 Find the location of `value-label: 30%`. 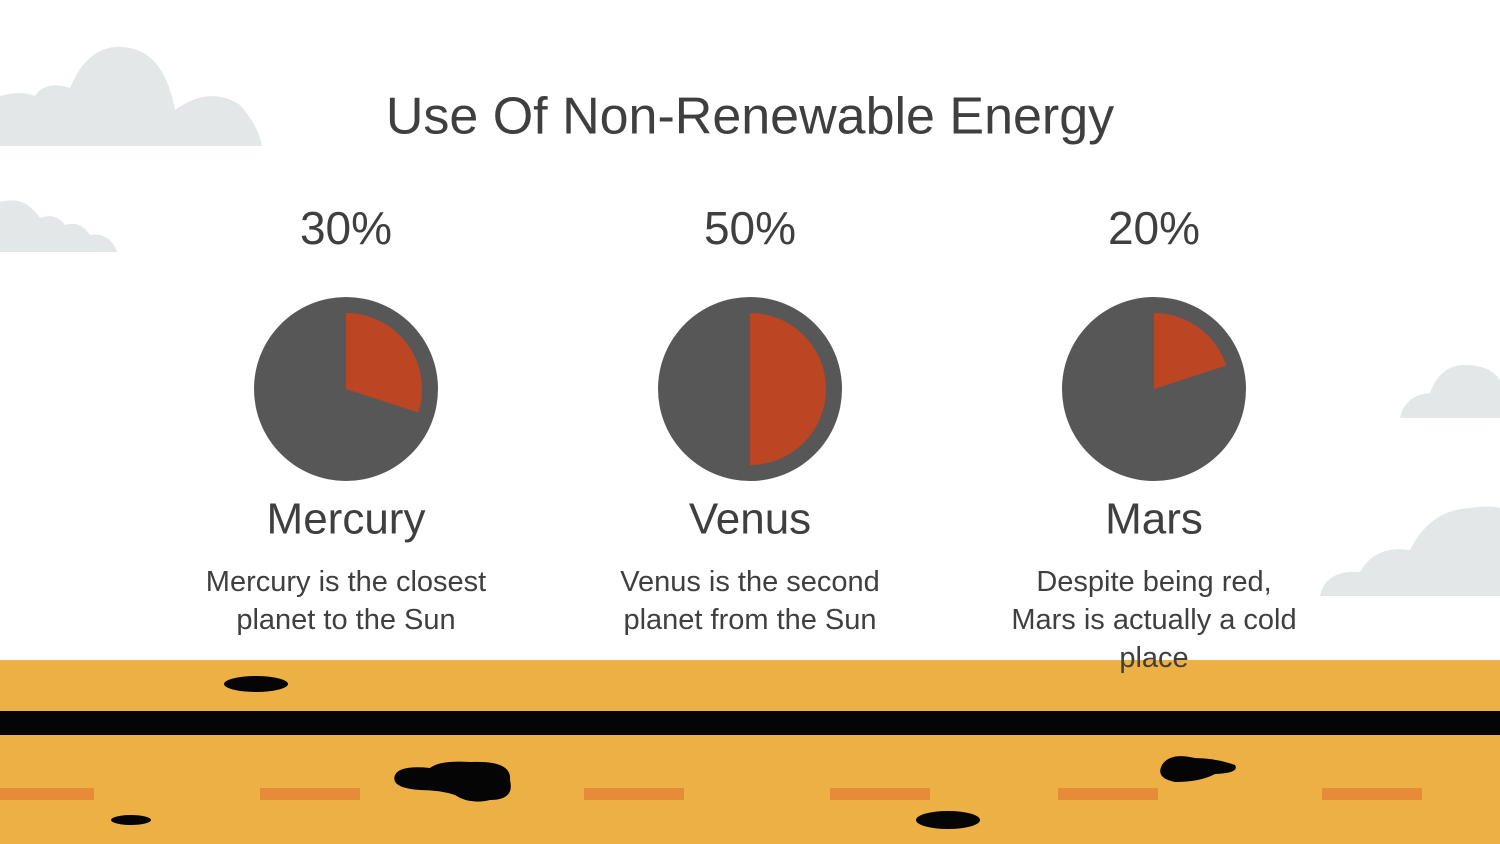

value-label: 30% is located at coordinates (346, 228).